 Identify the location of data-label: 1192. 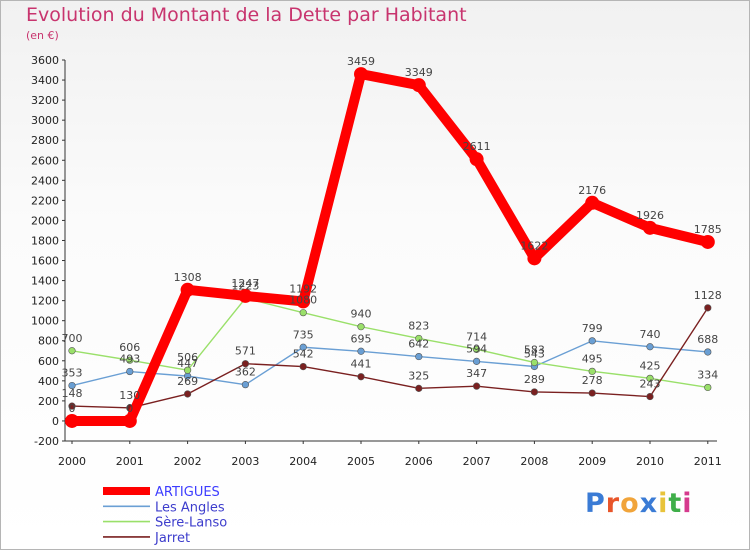
(303, 288).